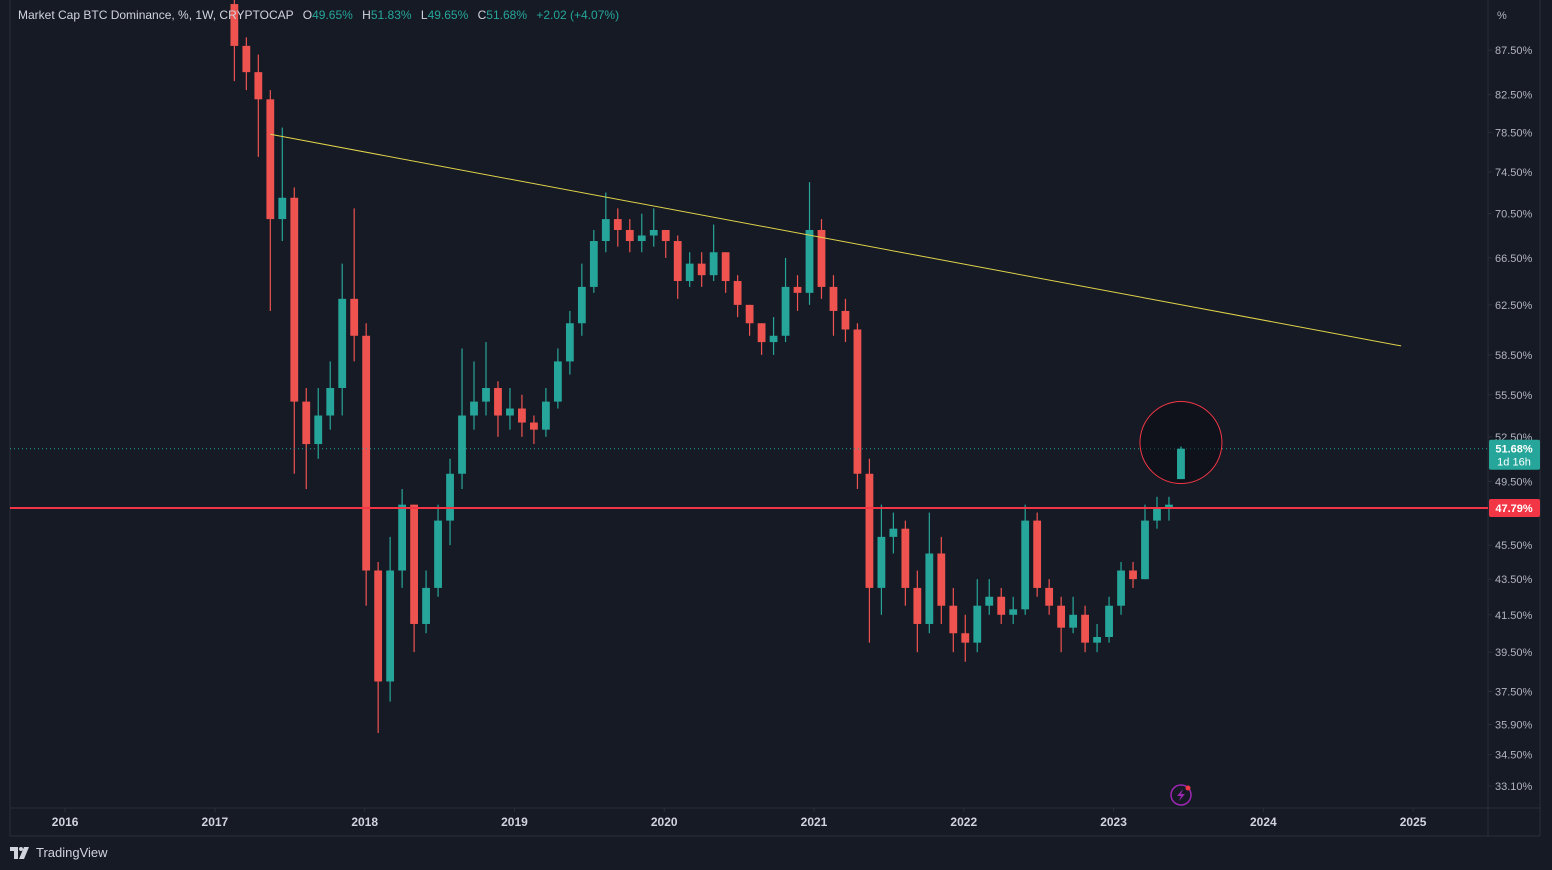  Describe the element at coordinates (578, 15) in the screenshot. I see `change: +2.02 (+4.07%)` at that location.